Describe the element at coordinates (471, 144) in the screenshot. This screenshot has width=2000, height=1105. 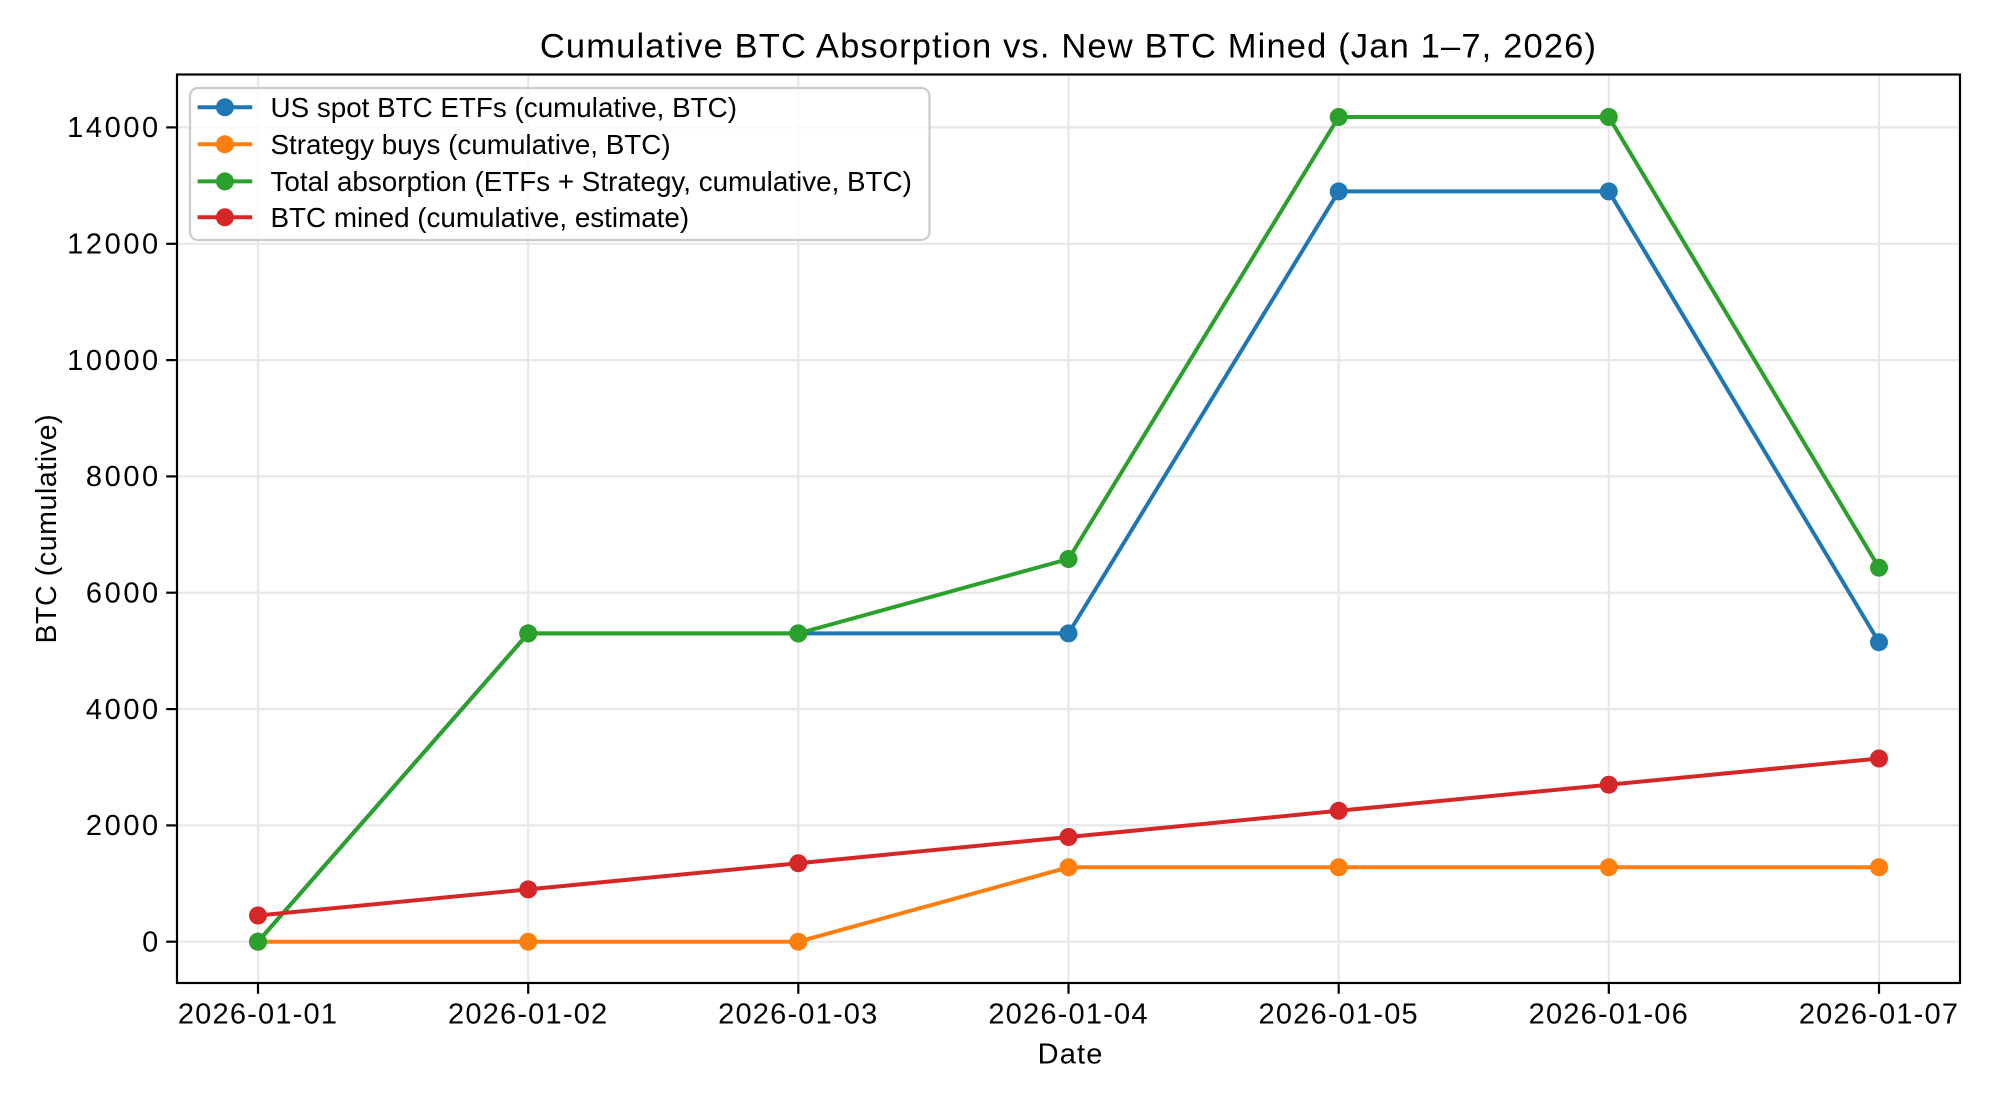
I see `svg-text:Strategy buys (cumulative, BTC: Strategy buys (cumulative, BTC)` at that location.